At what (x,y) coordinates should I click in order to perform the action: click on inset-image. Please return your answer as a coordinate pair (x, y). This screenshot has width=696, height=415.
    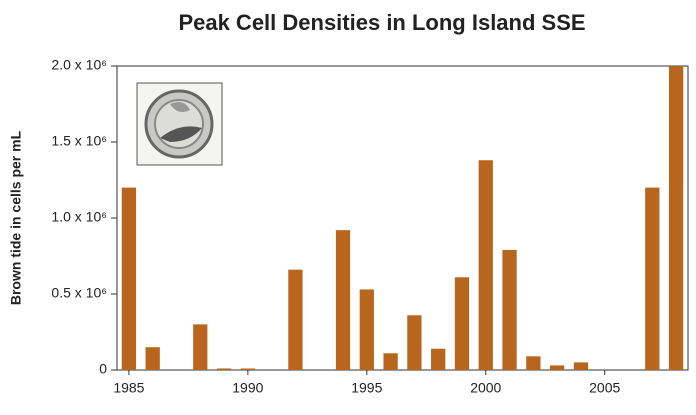
    Looking at the image, I should click on (179, 124).